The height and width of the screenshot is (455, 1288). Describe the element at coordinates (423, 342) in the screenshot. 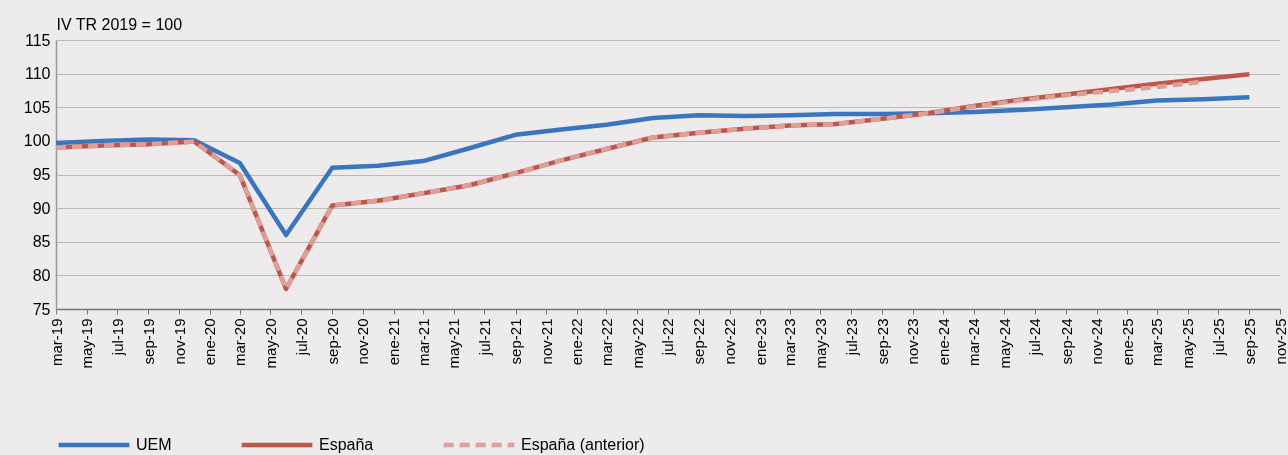

I see `x-tick-label: mar-21` at that location.